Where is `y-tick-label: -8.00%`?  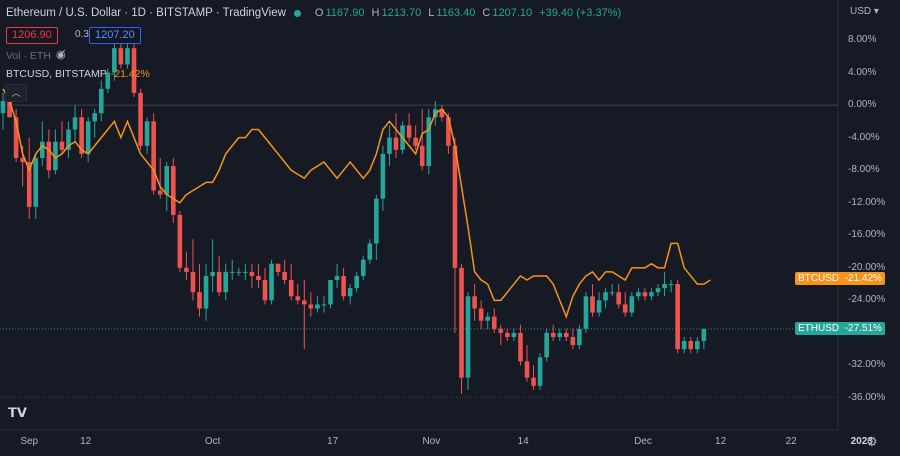 y-tick-label: -8.00% is located at coordinates (864, 170).